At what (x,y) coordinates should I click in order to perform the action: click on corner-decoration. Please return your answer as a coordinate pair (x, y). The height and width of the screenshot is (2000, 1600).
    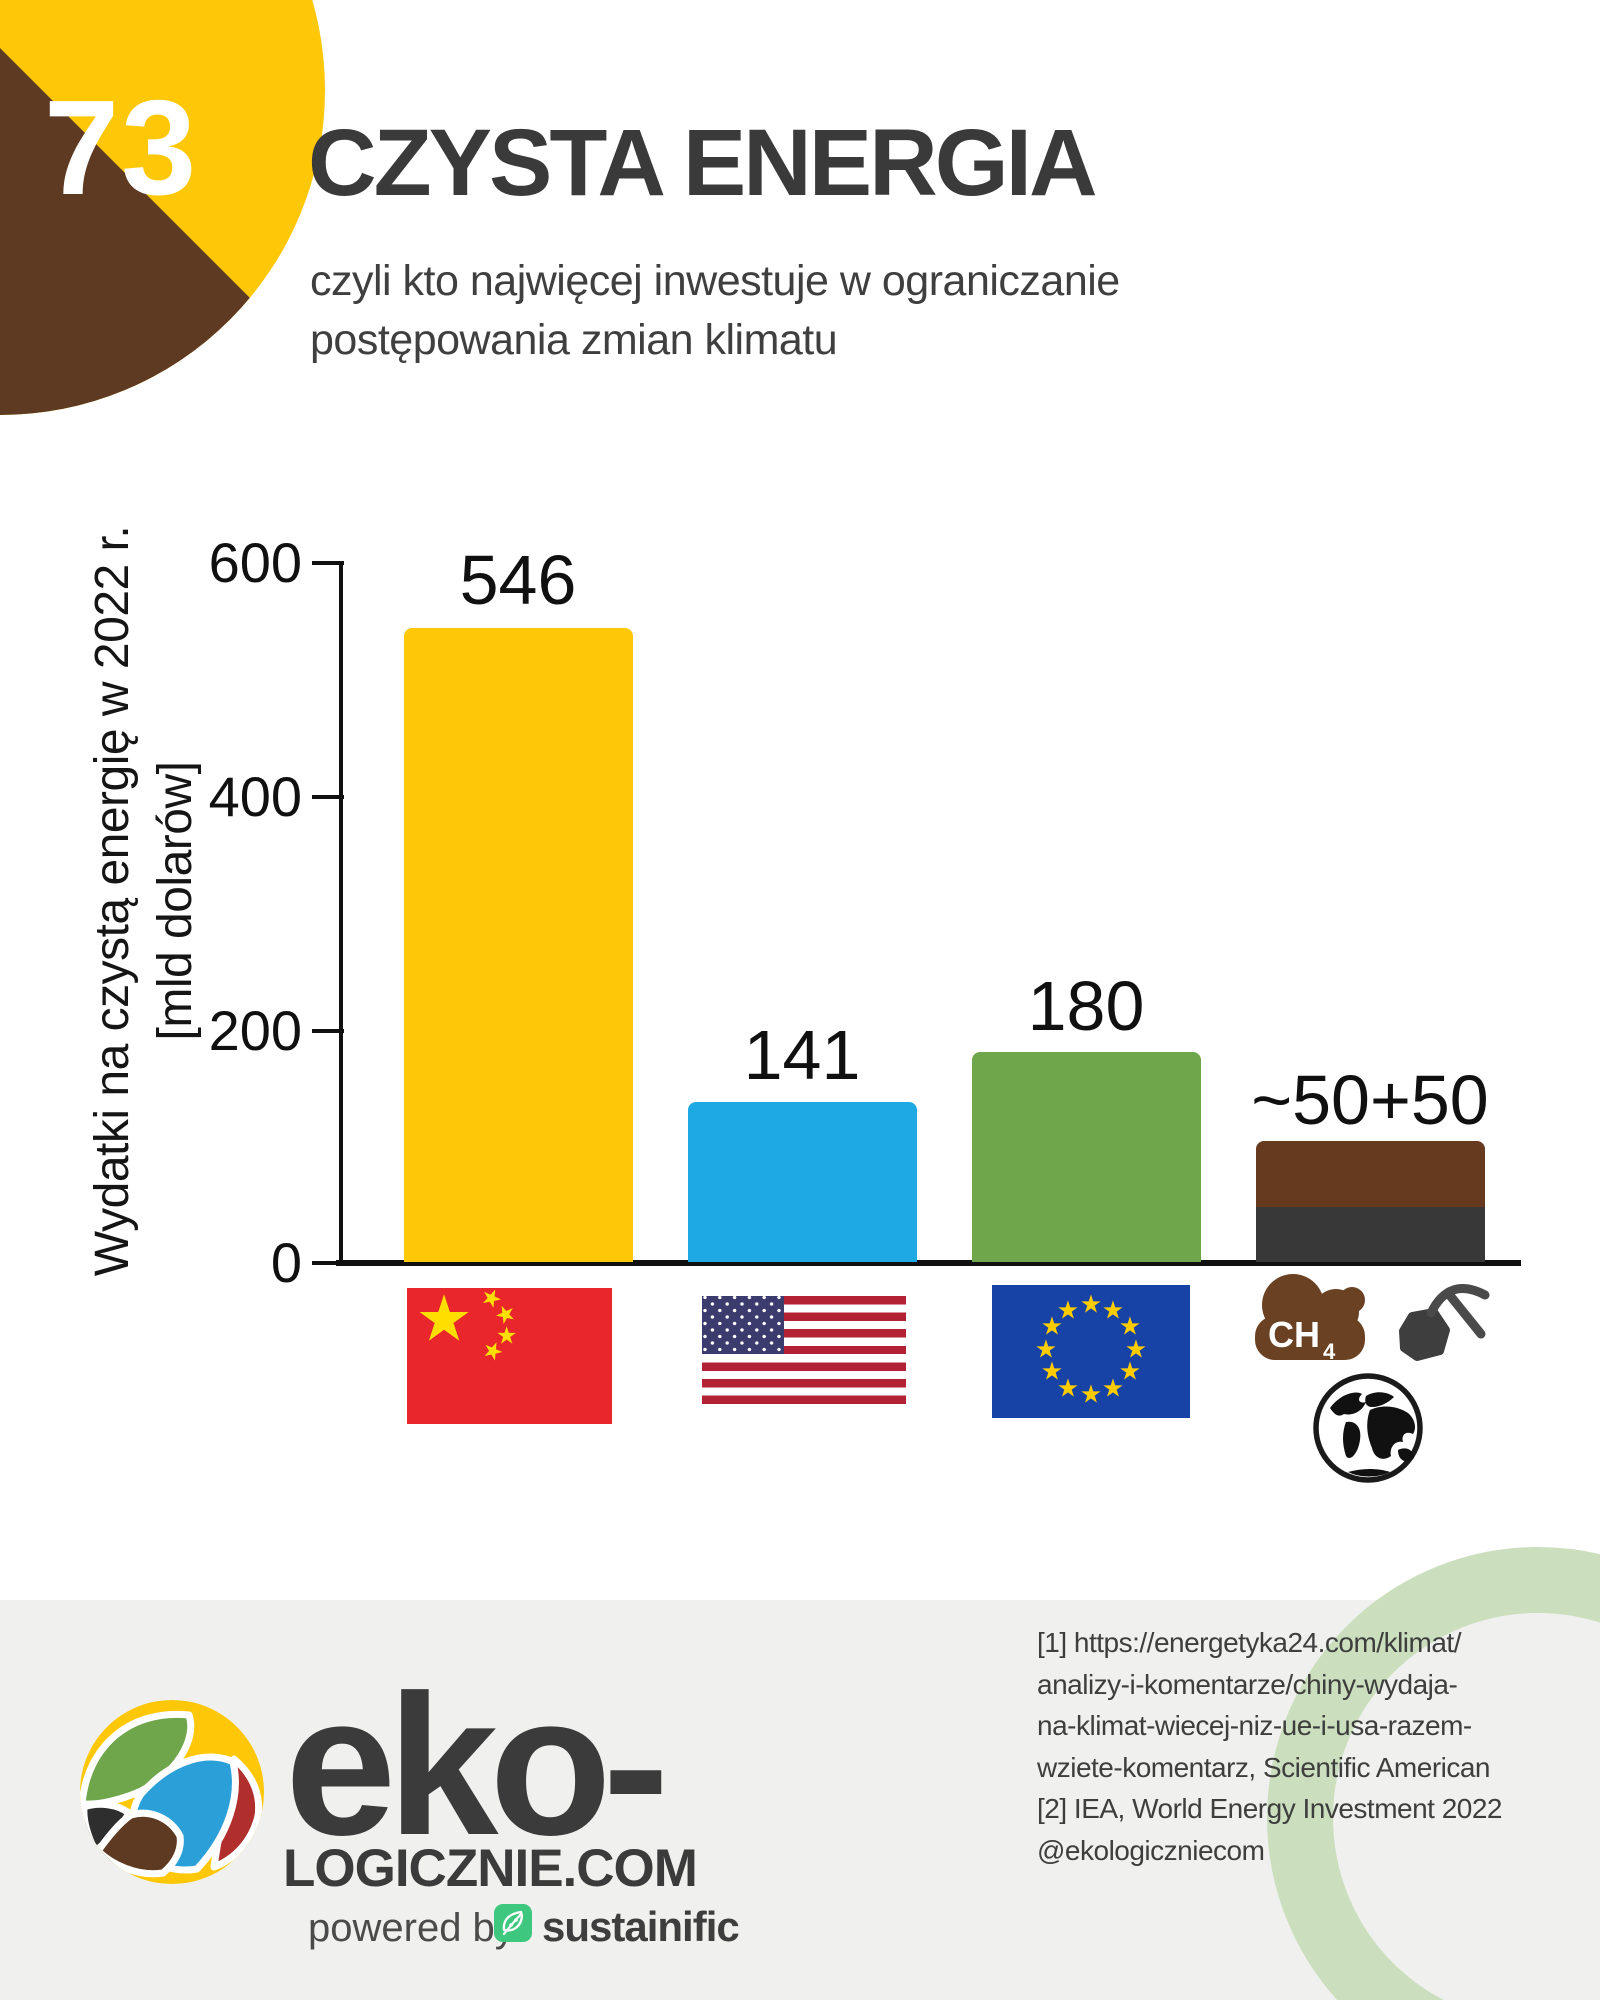
    Looking at the image, I should click on (162, 207).